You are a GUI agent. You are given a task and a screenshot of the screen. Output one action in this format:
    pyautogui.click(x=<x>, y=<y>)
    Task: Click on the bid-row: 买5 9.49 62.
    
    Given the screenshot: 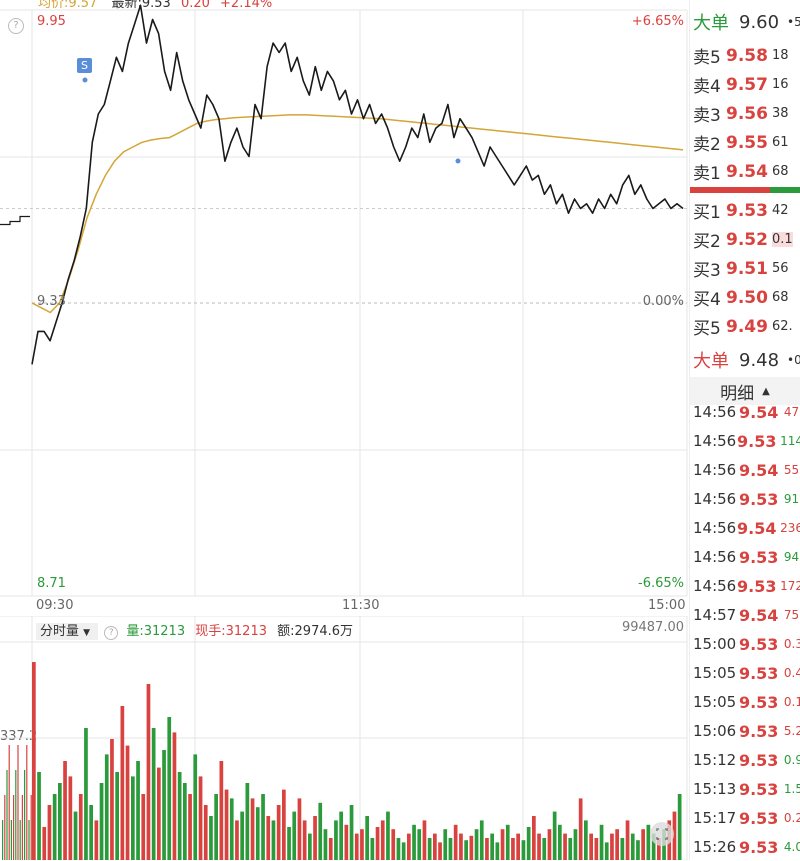 What is the action you would take?
    pyautogui.click(x=746, y=326)
    